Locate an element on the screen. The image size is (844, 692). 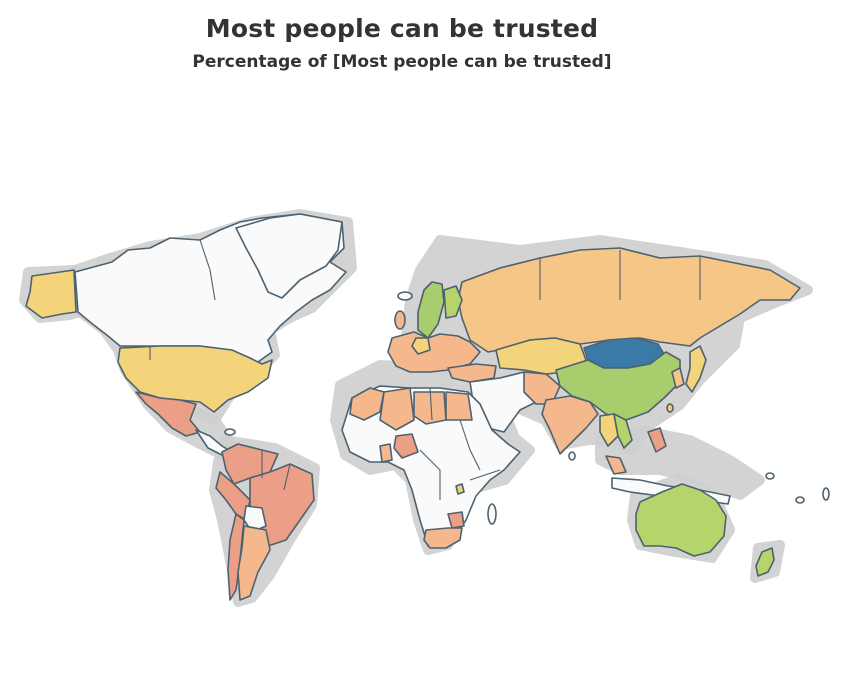
region-alaska is located at coordinates (51, 294).